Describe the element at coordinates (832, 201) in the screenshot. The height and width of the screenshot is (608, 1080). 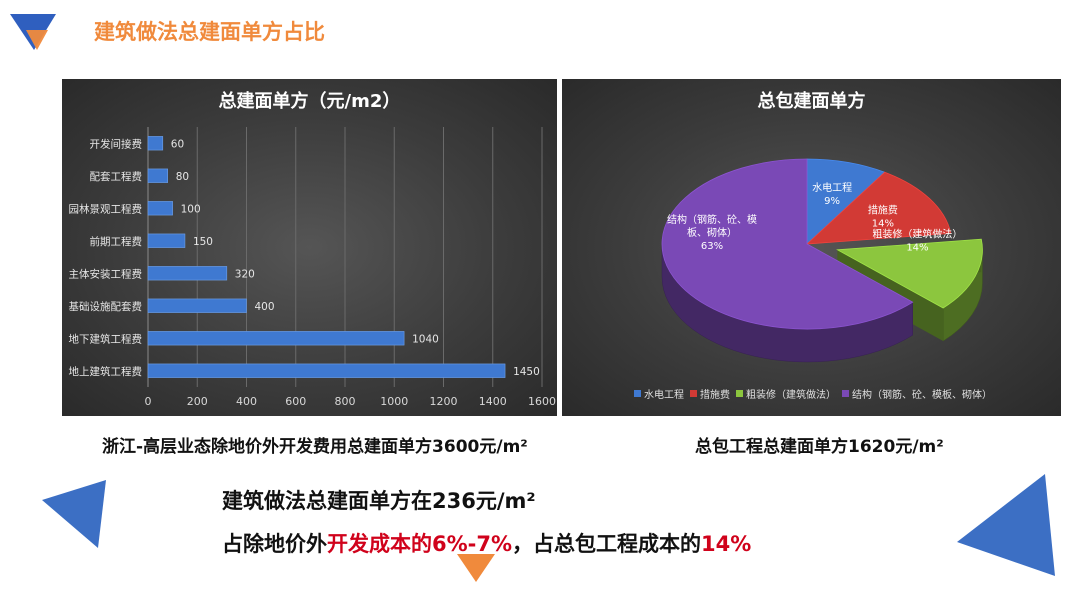
I see `pie-slice-label: 9%` at that location.